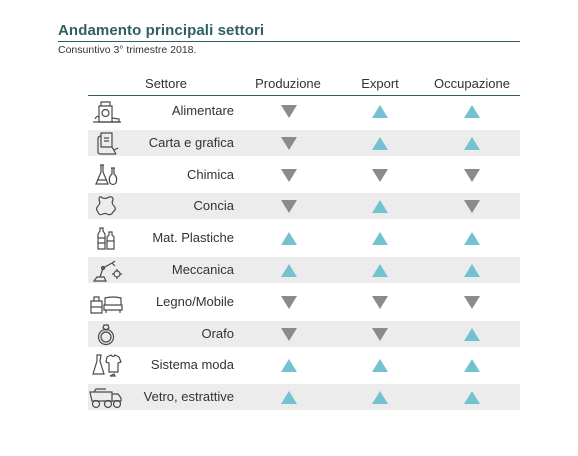  I want to click on leather-icon, so click(108, 206).